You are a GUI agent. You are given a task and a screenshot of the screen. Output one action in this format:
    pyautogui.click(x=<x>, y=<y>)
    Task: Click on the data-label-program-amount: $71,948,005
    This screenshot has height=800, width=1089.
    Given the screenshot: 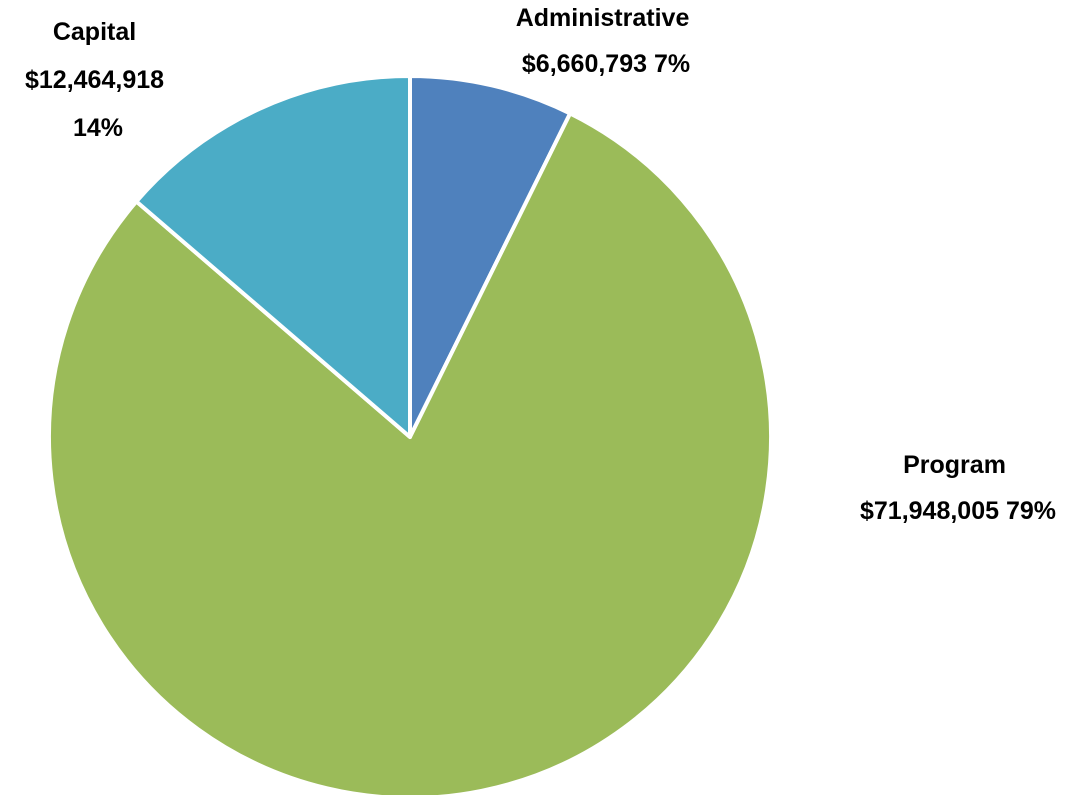 What is the action you would take?
    pyautogui.click(x=929, y=511)
    